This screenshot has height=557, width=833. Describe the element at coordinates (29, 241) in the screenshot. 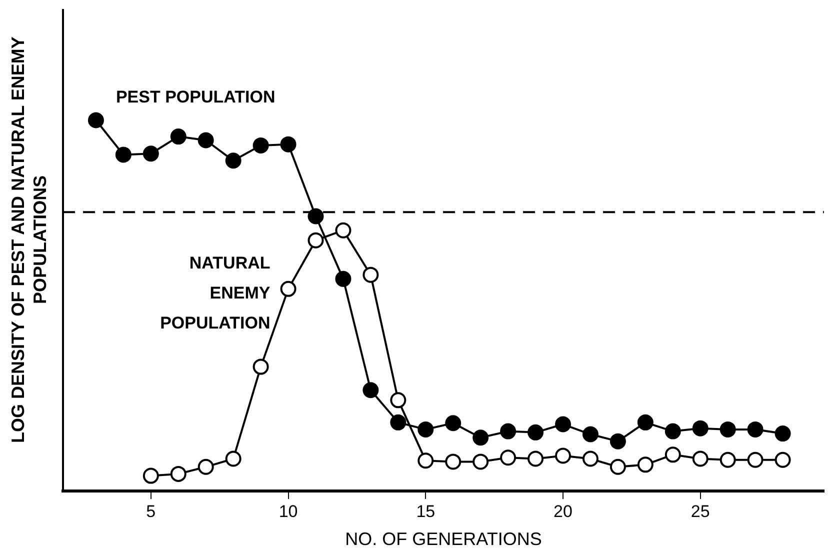

I see `y-axis-title: LOG DENSITY OF PEST AND NATURAL ENEMY POPULATIONS` at that location.